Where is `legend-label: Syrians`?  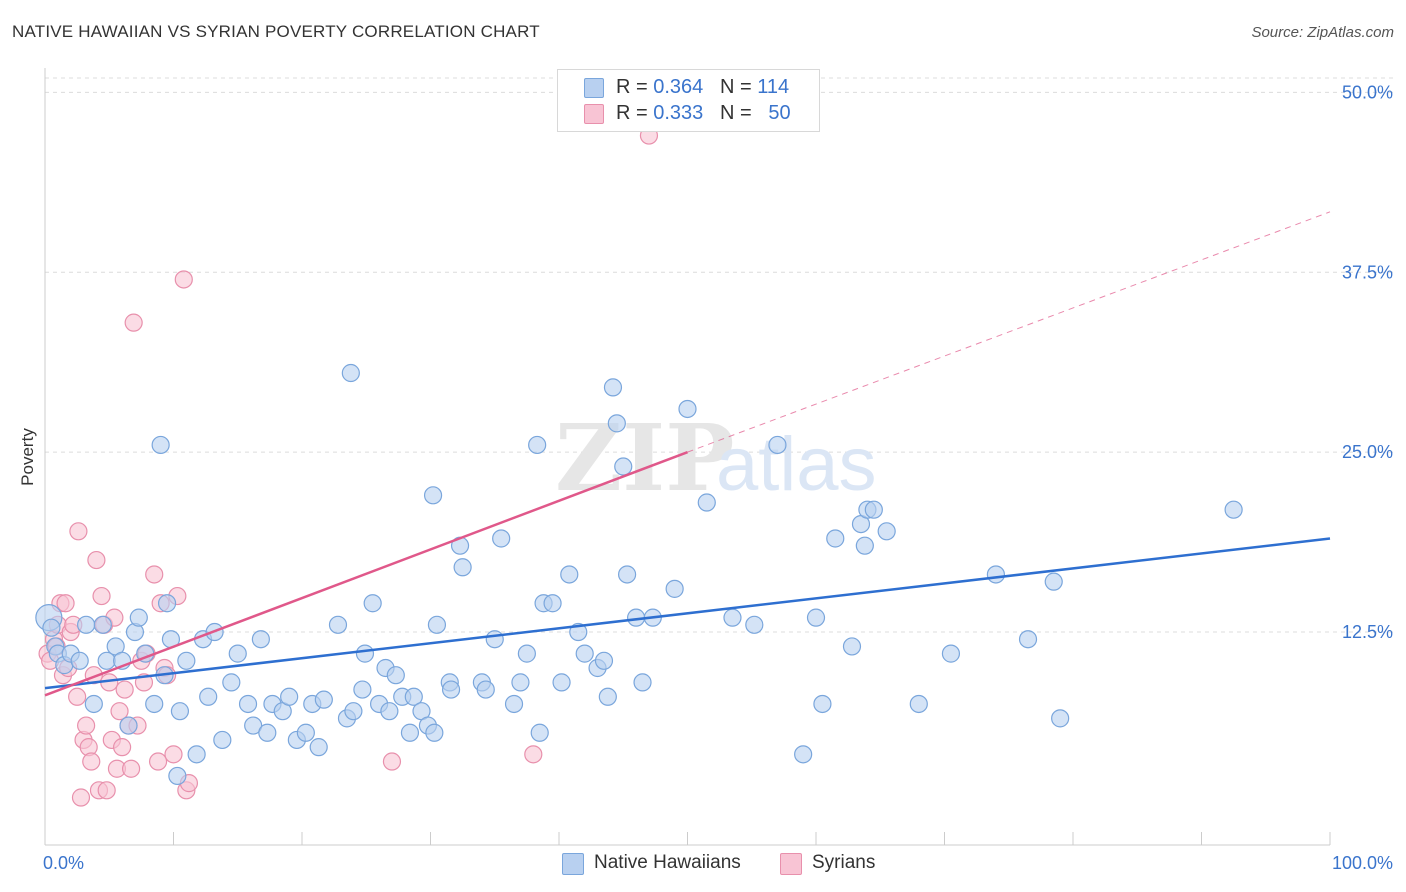
legend-label: Syrians is located at coordinates (844, 862).